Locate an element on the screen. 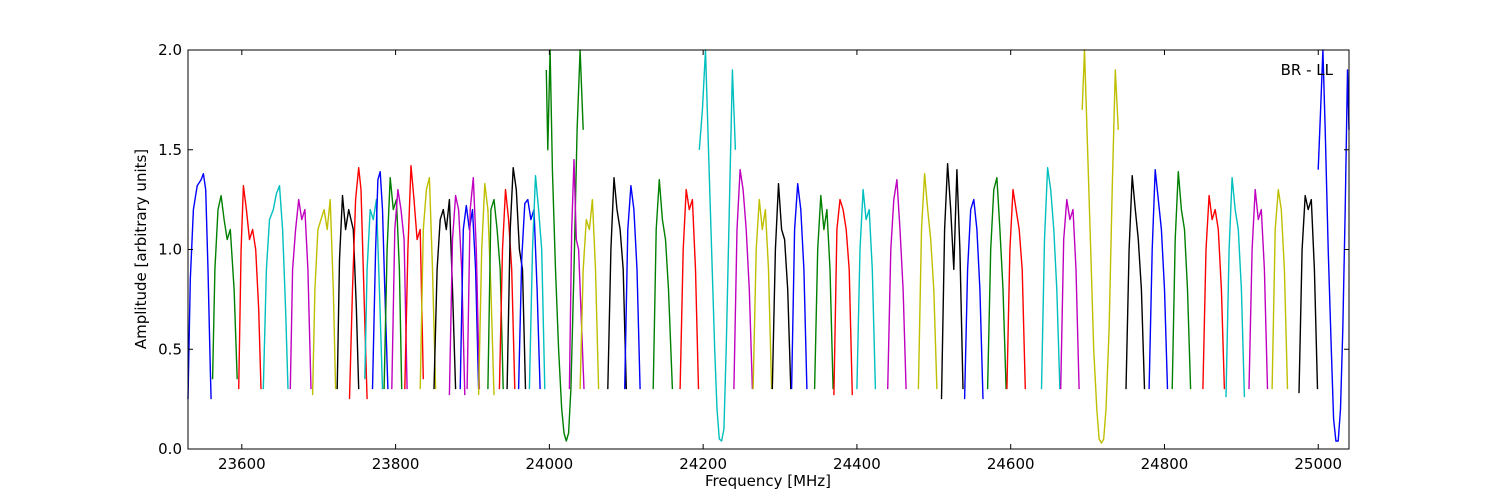 The width and height of the screenshot is (1500, 500). y-axis-label: Amplitude [arbitrary units] is located at coordinates (141, 249).